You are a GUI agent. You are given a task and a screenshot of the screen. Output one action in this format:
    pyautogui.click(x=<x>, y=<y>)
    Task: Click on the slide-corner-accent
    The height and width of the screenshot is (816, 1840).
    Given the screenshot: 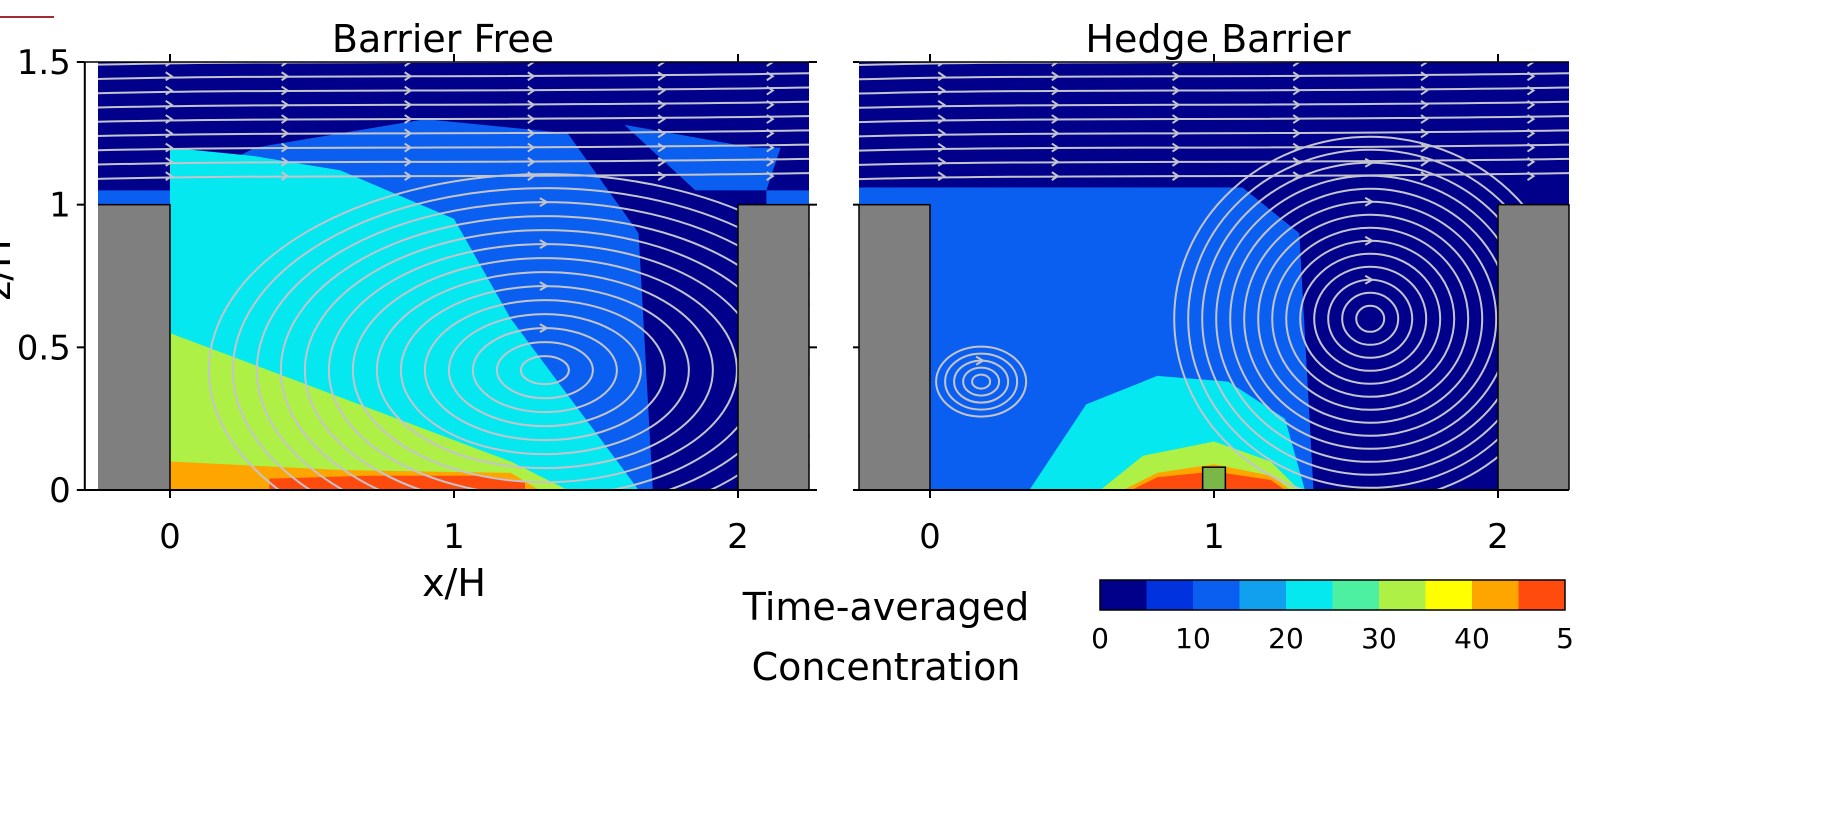 What is the action you would take?
    pyautogui.click(x=27, y=17)
    